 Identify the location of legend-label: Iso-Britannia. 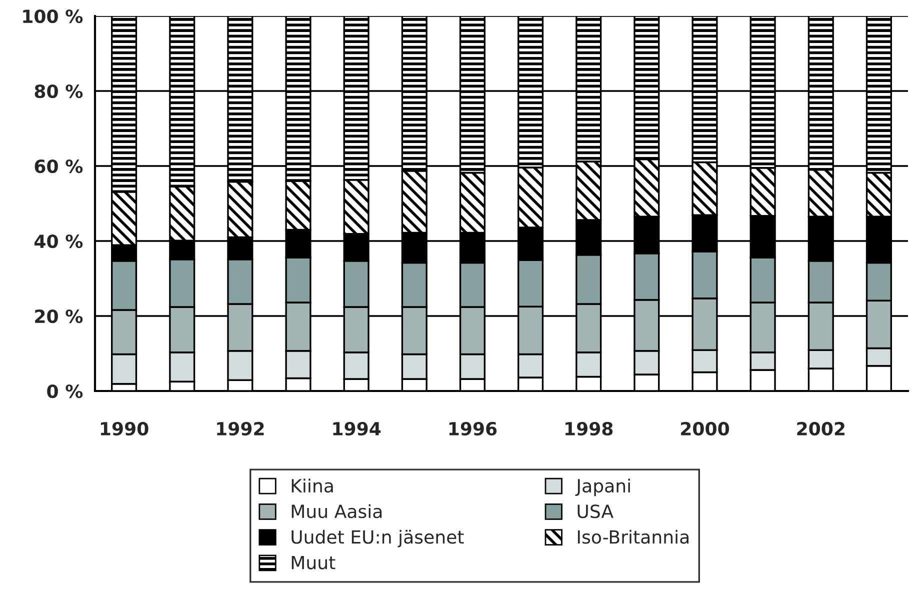
(633, 537).